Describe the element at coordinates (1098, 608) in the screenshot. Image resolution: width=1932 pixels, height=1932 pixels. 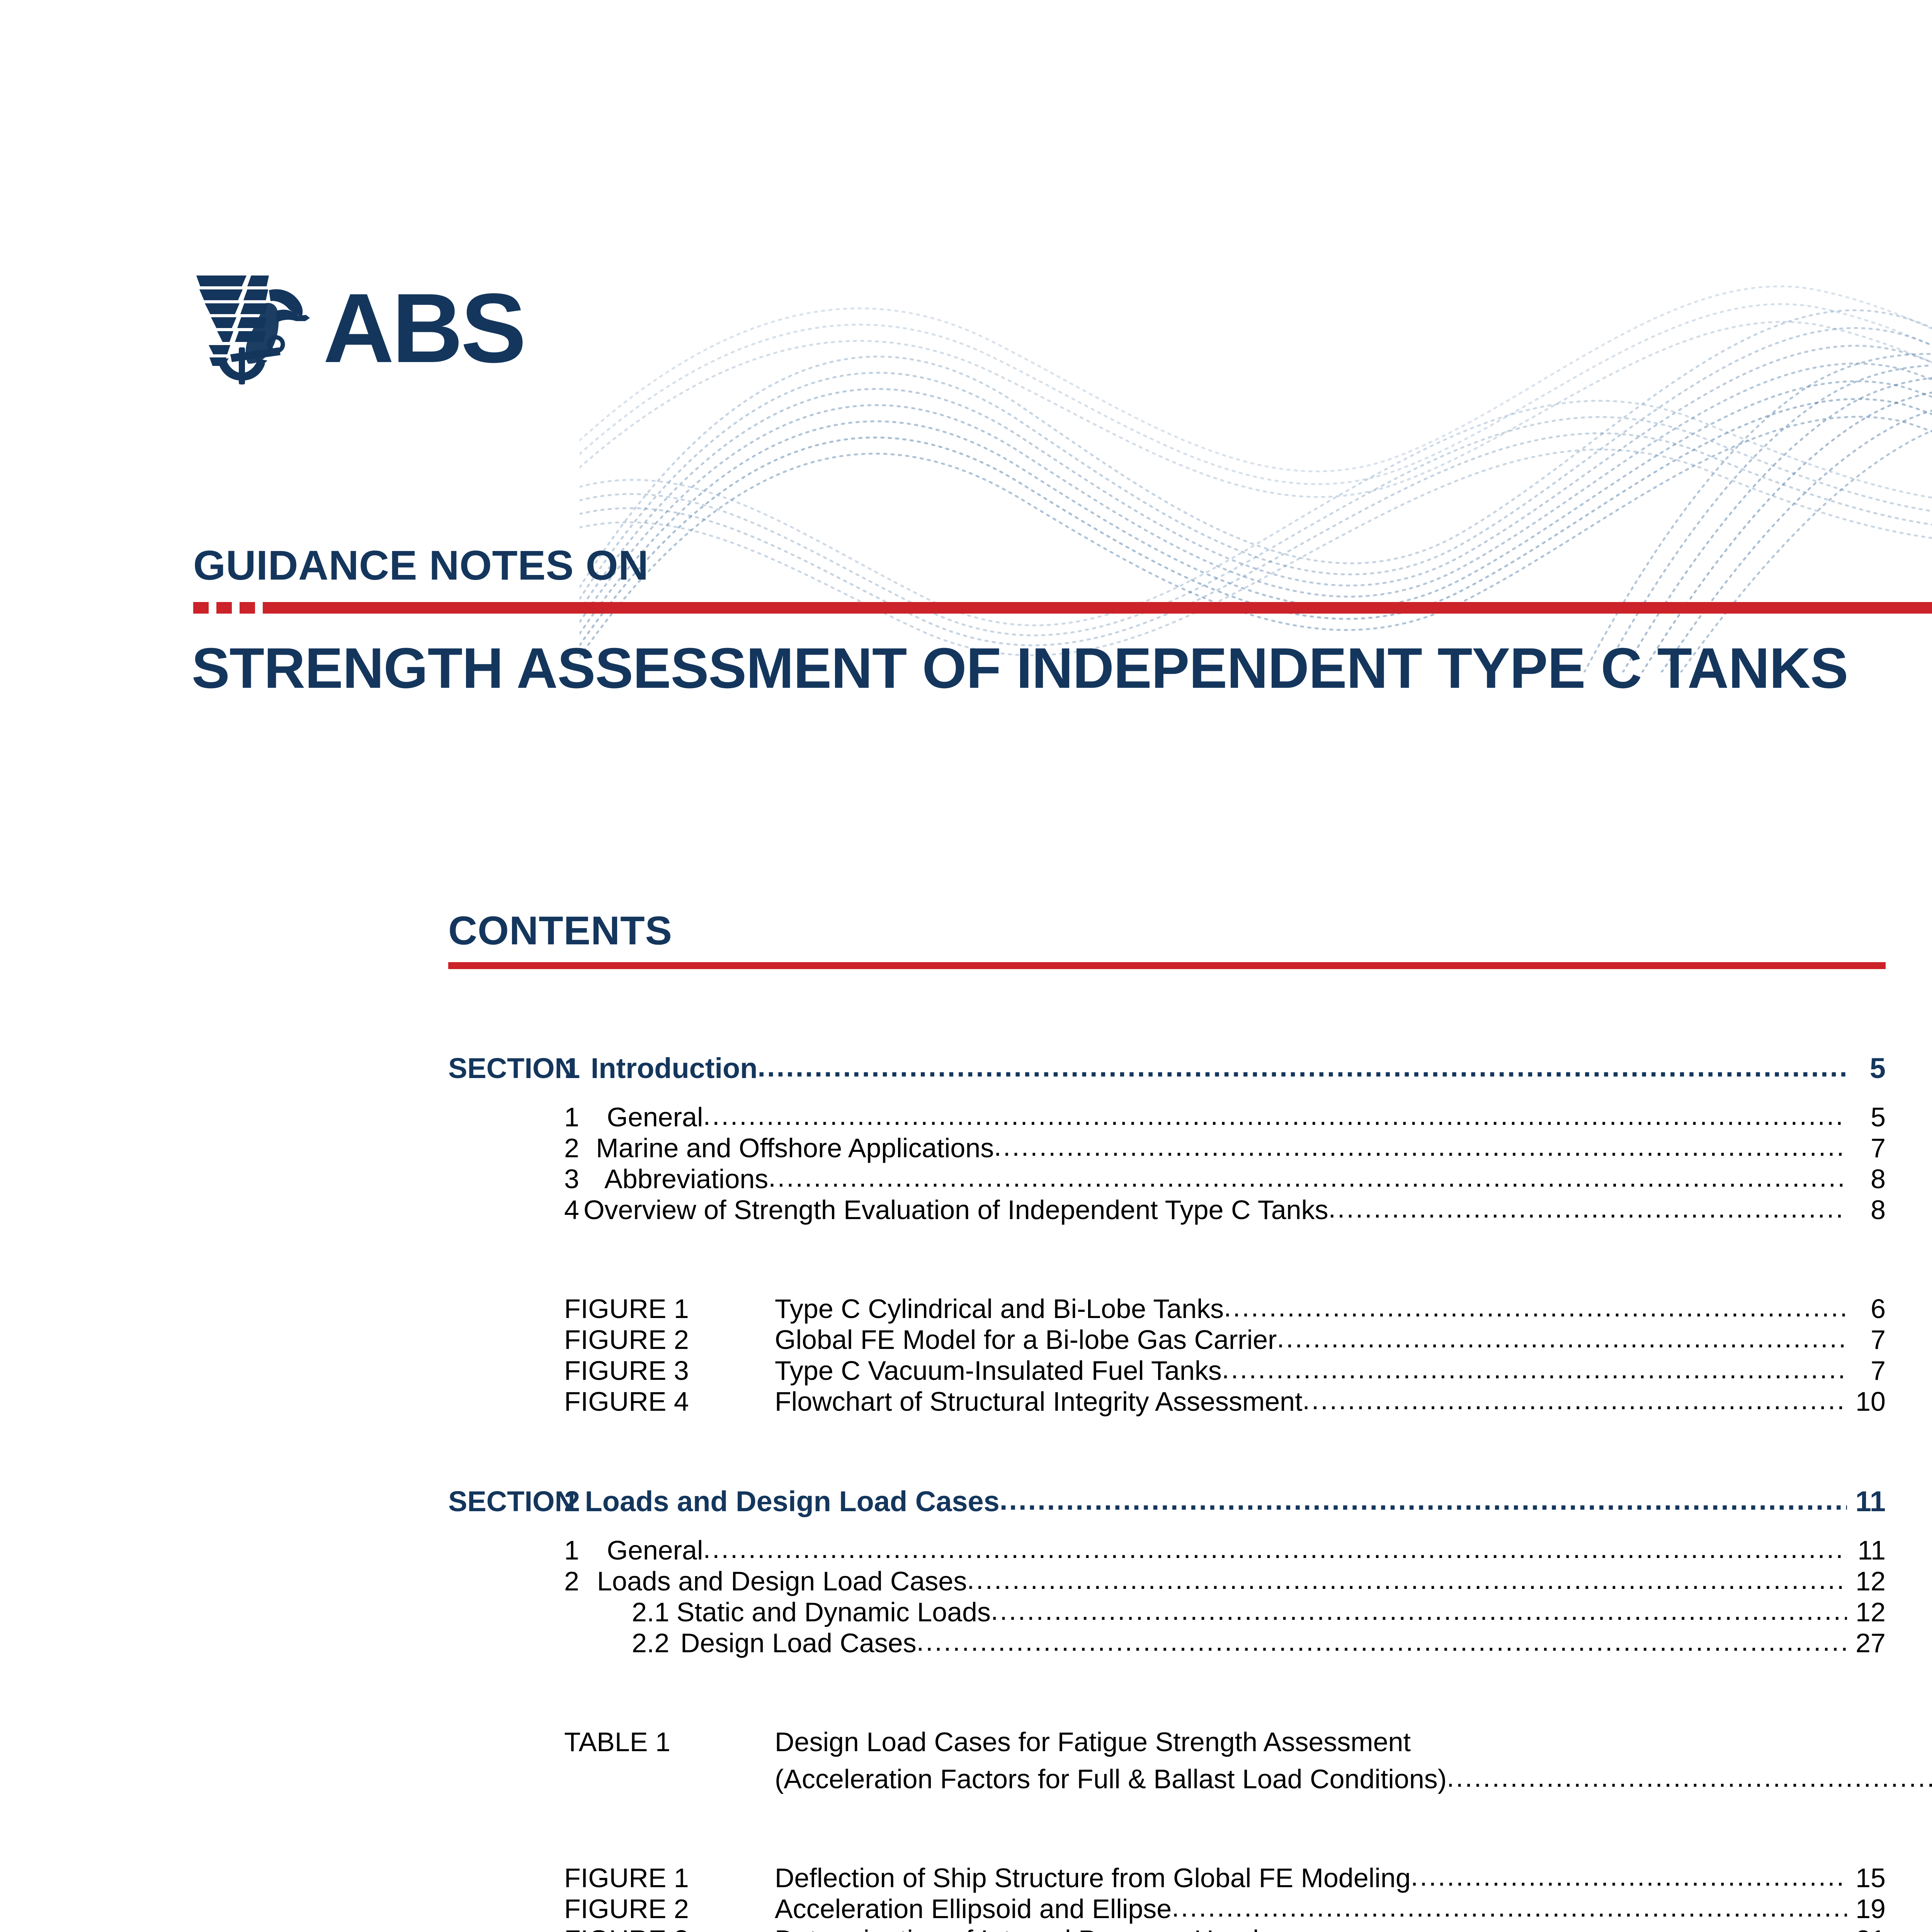
I see `rule-bar` at that location.